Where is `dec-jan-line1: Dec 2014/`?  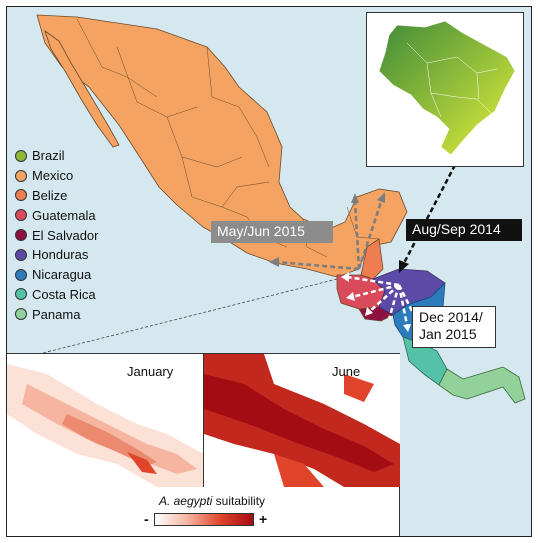
dec-jan-line1: Dec 2014/ is located at coordinates (451, 317).